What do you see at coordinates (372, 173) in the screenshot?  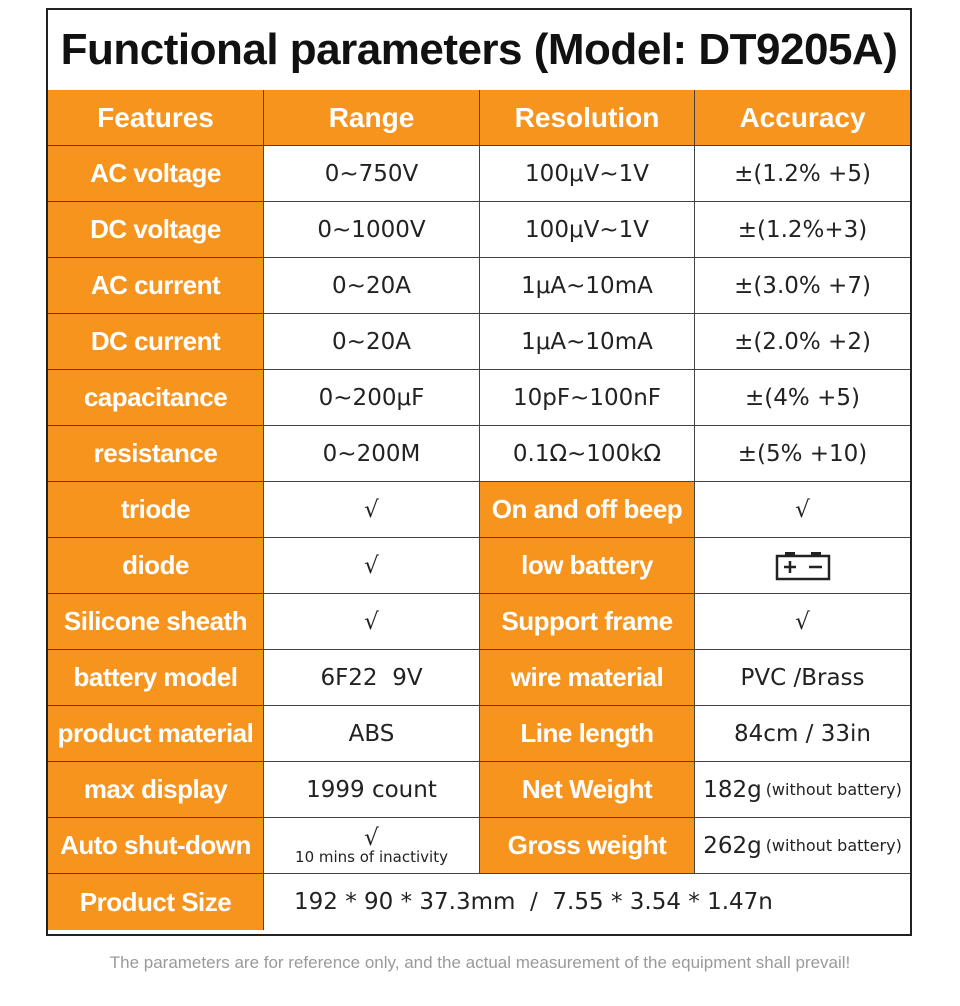 I see `range-cell: 0~750V` at bounding box center [372, 173].